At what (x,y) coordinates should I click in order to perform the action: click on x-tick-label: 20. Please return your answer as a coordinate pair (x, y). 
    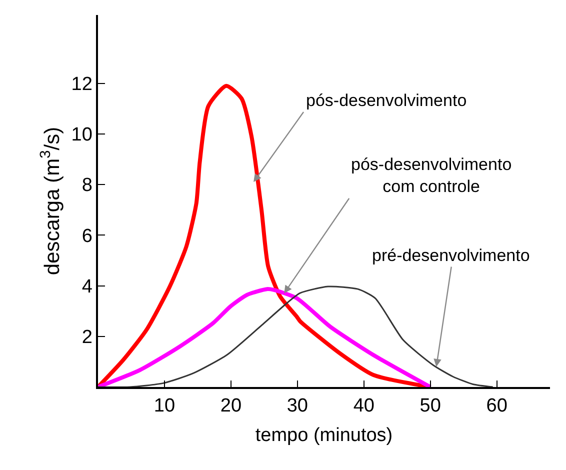
    Looking at the image, I should click on (231, 406).